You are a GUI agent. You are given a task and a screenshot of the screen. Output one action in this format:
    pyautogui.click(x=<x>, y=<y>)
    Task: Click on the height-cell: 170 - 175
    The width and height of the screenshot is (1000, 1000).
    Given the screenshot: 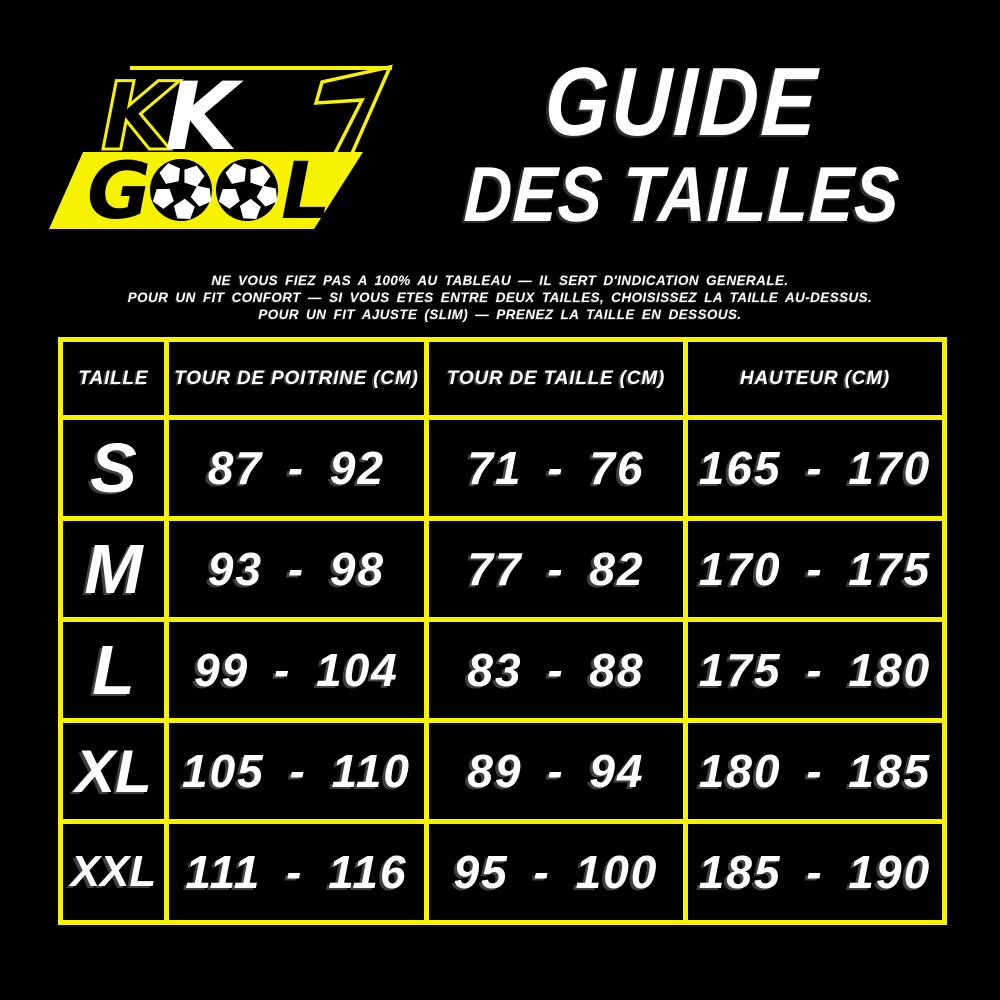 What is the action you would take?
    pyautogui.click(x=815, y=569)
    